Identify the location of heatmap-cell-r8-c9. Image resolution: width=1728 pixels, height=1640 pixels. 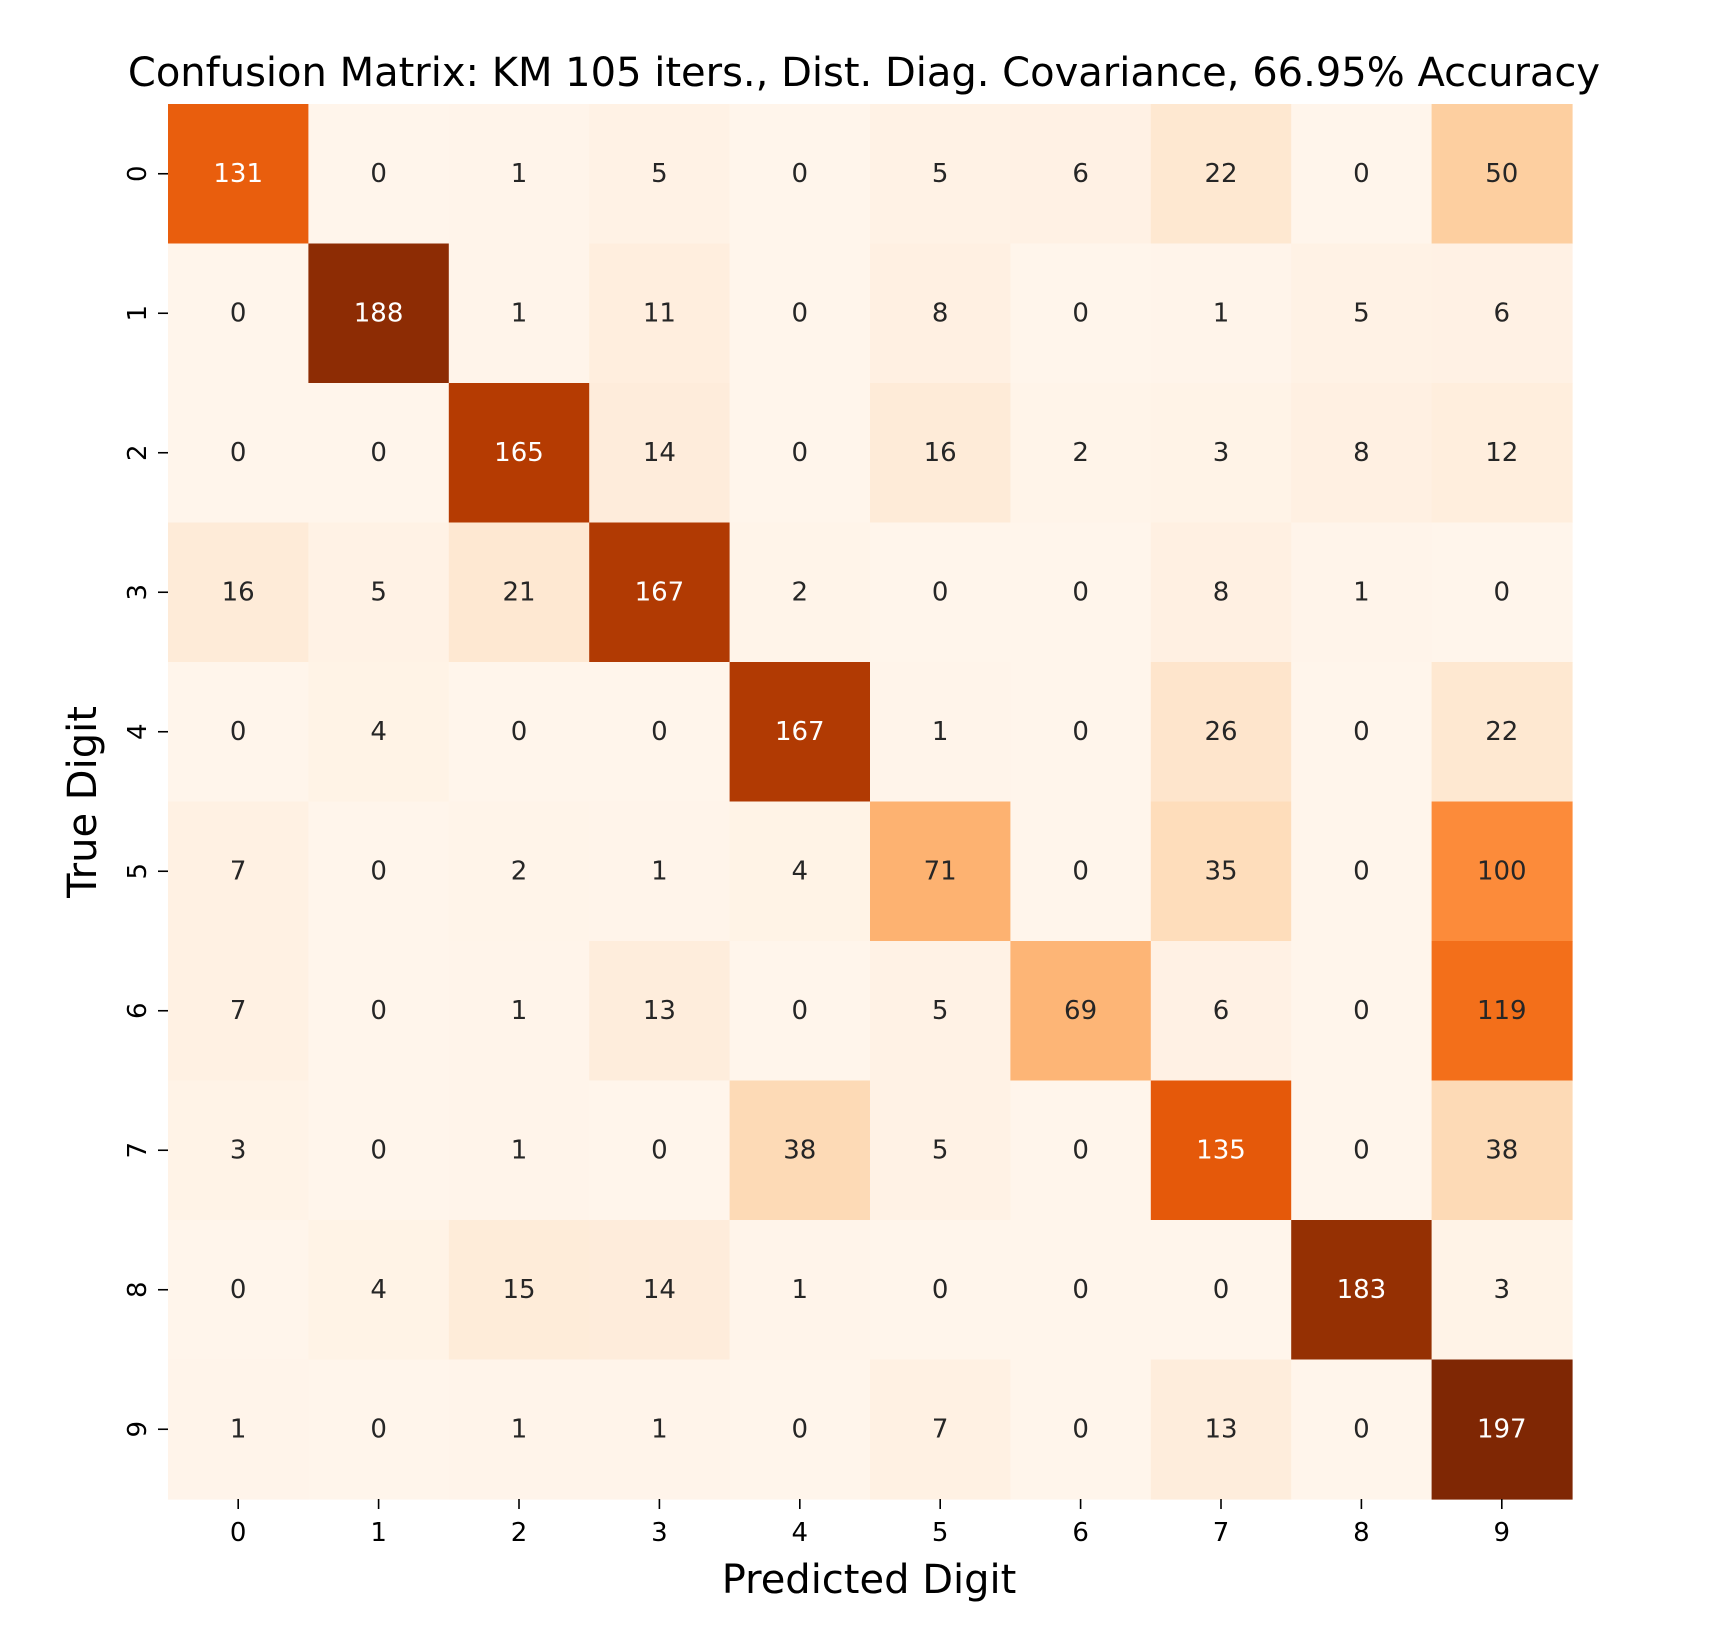
(1502, 1290).